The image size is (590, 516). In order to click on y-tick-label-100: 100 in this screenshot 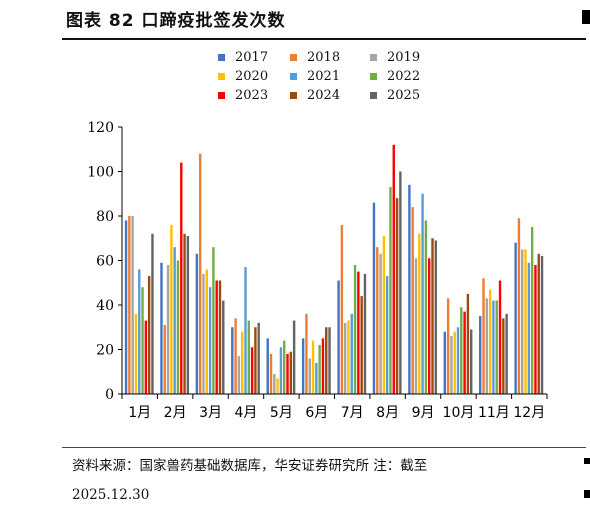, I will do `click(100, 173)`.